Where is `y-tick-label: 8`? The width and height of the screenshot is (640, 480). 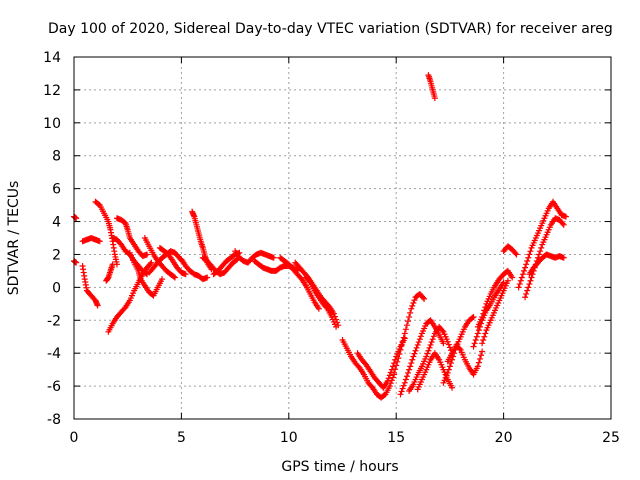 y-tick-label: 8 is located at coordinates (56, 157).